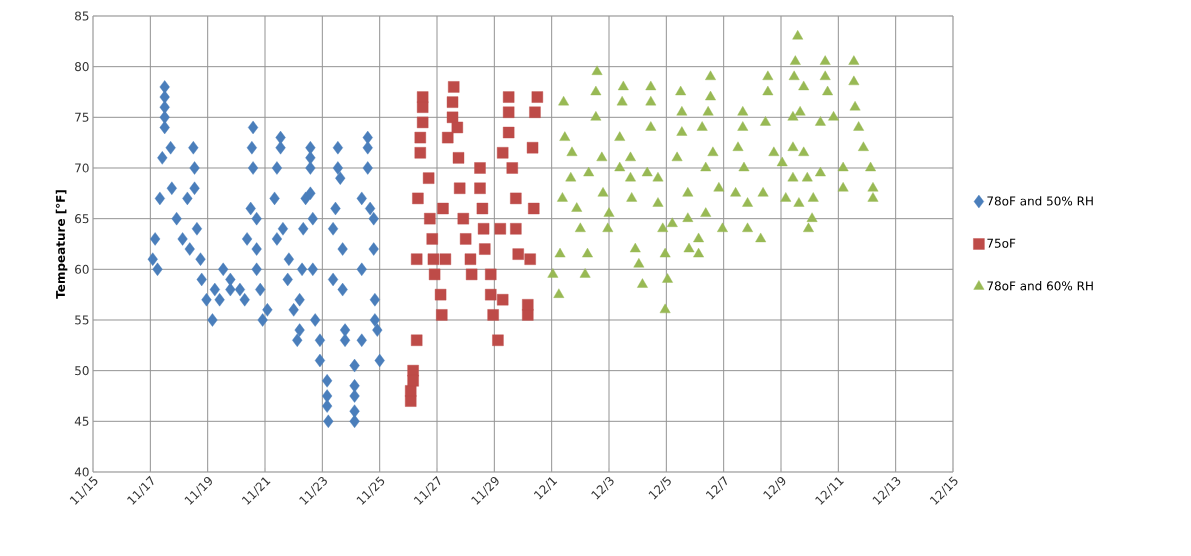 This screenshot has width=1191, height=556. What do you see at coordinates (82, 168) in the screenshot?
I see `y-tick-label: 70` at bounding box center [82, 168].